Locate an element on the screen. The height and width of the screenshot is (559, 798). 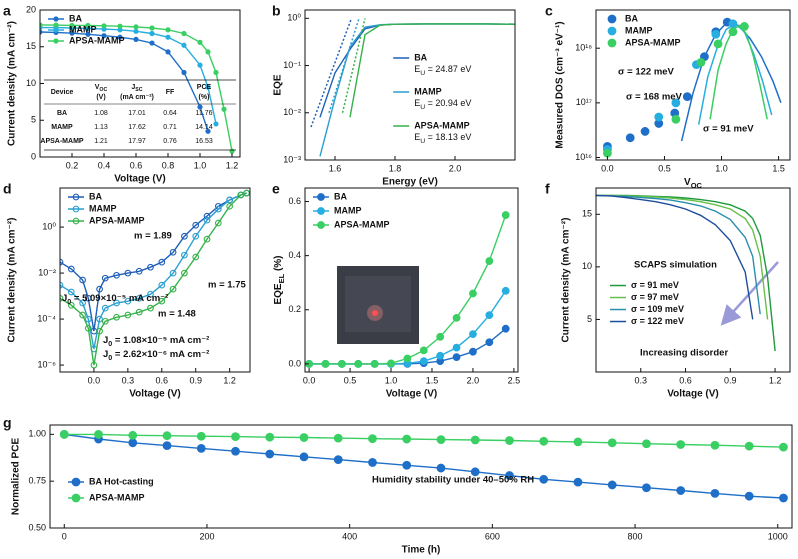
y-tick-label: 1.00 is located at coordinates (37, 434).